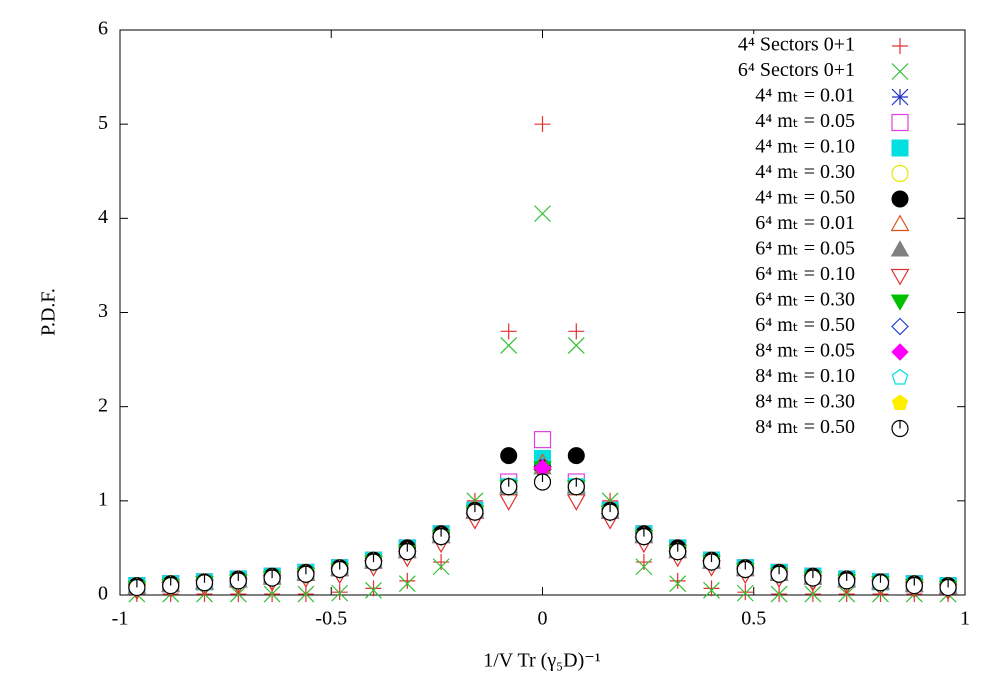 This screenshot has height=700, width=1000. Describe the element at coordinates (331, 619) in the screenshot. I see `x-tick-label: -0.5` at that location.